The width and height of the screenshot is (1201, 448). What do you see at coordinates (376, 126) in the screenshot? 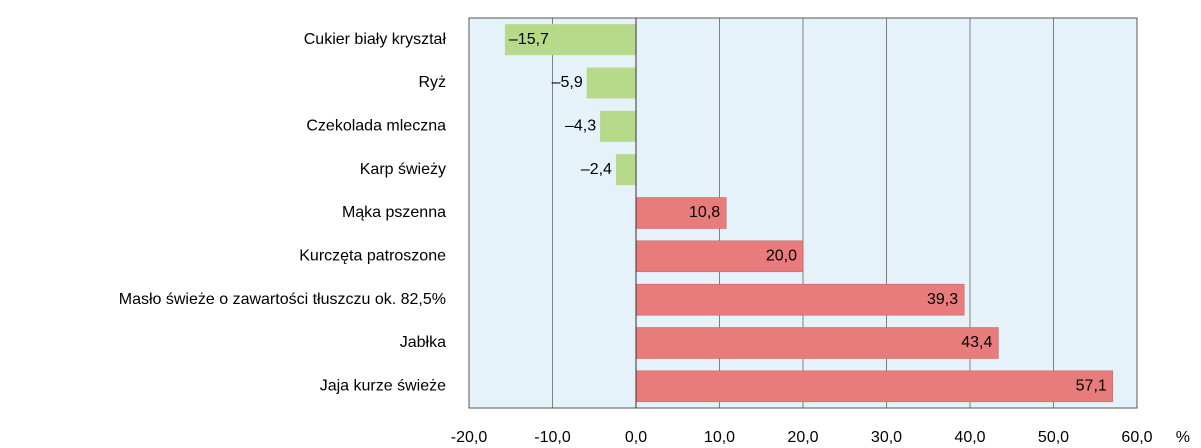
I see `y-tick-label: Czekolada mleczna` at bounding box center [376, 126].